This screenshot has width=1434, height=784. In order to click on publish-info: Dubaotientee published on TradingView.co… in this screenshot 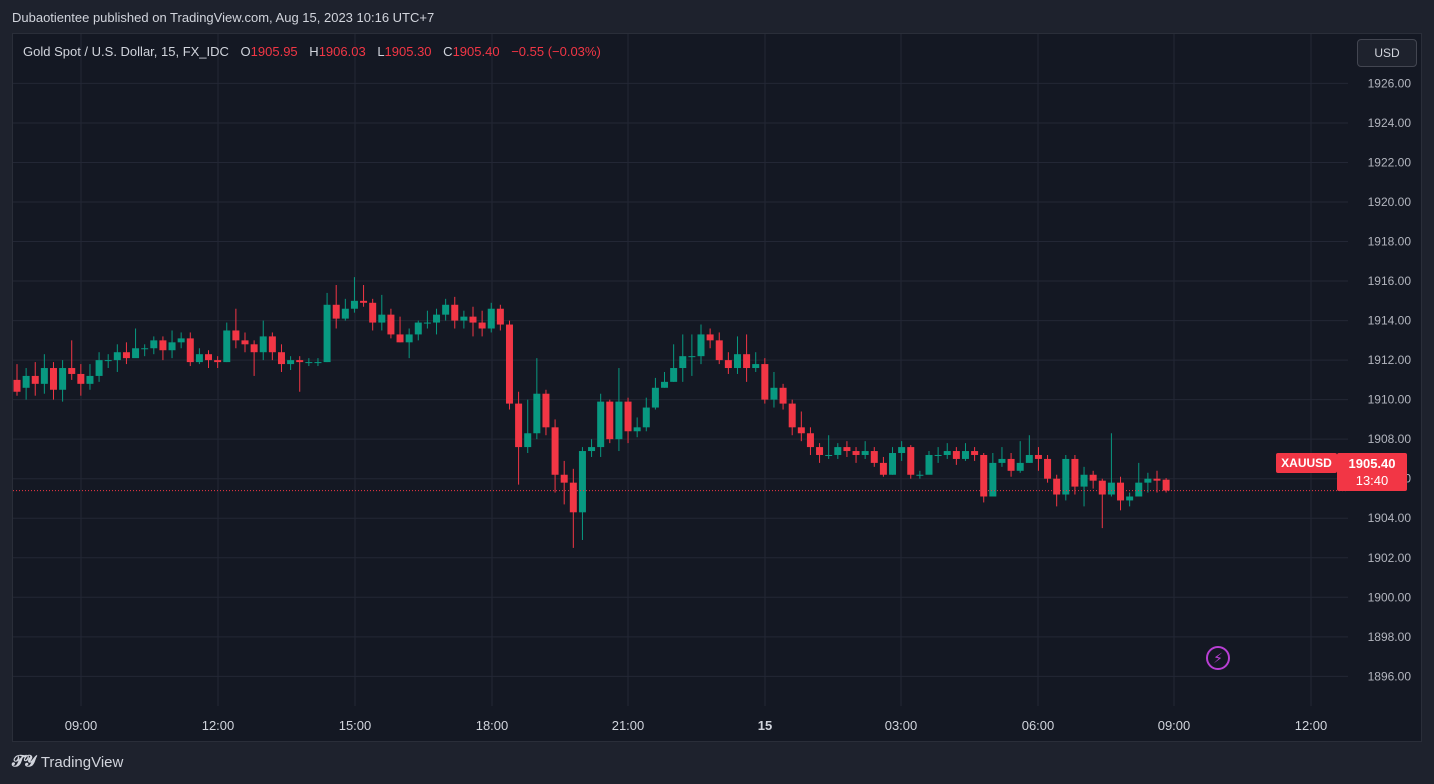, I will do `click(223, 17)`.